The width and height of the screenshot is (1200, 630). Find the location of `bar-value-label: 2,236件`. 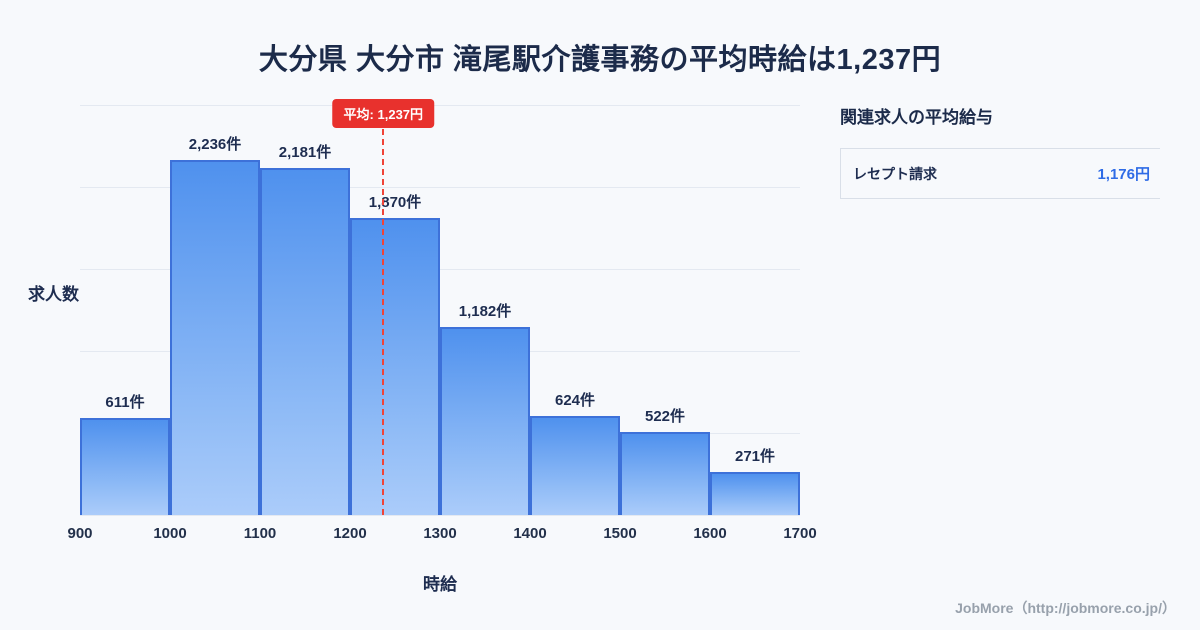

bar-value-label: 2,236件 is located at coordinates (215, 144).